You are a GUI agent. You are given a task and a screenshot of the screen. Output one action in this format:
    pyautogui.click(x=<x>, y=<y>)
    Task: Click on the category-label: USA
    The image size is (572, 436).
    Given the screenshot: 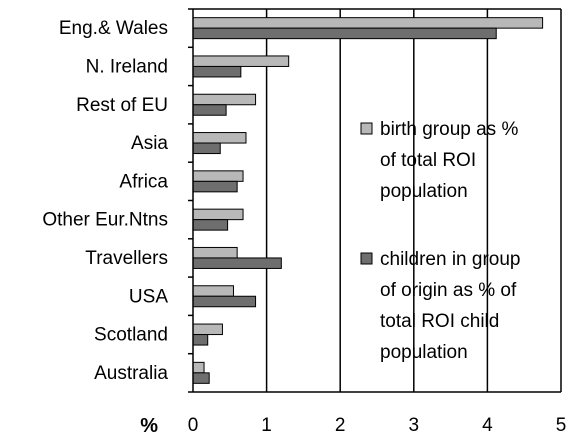 What is the action you would take?
    pyautogui.click(x=148, y=296)
    